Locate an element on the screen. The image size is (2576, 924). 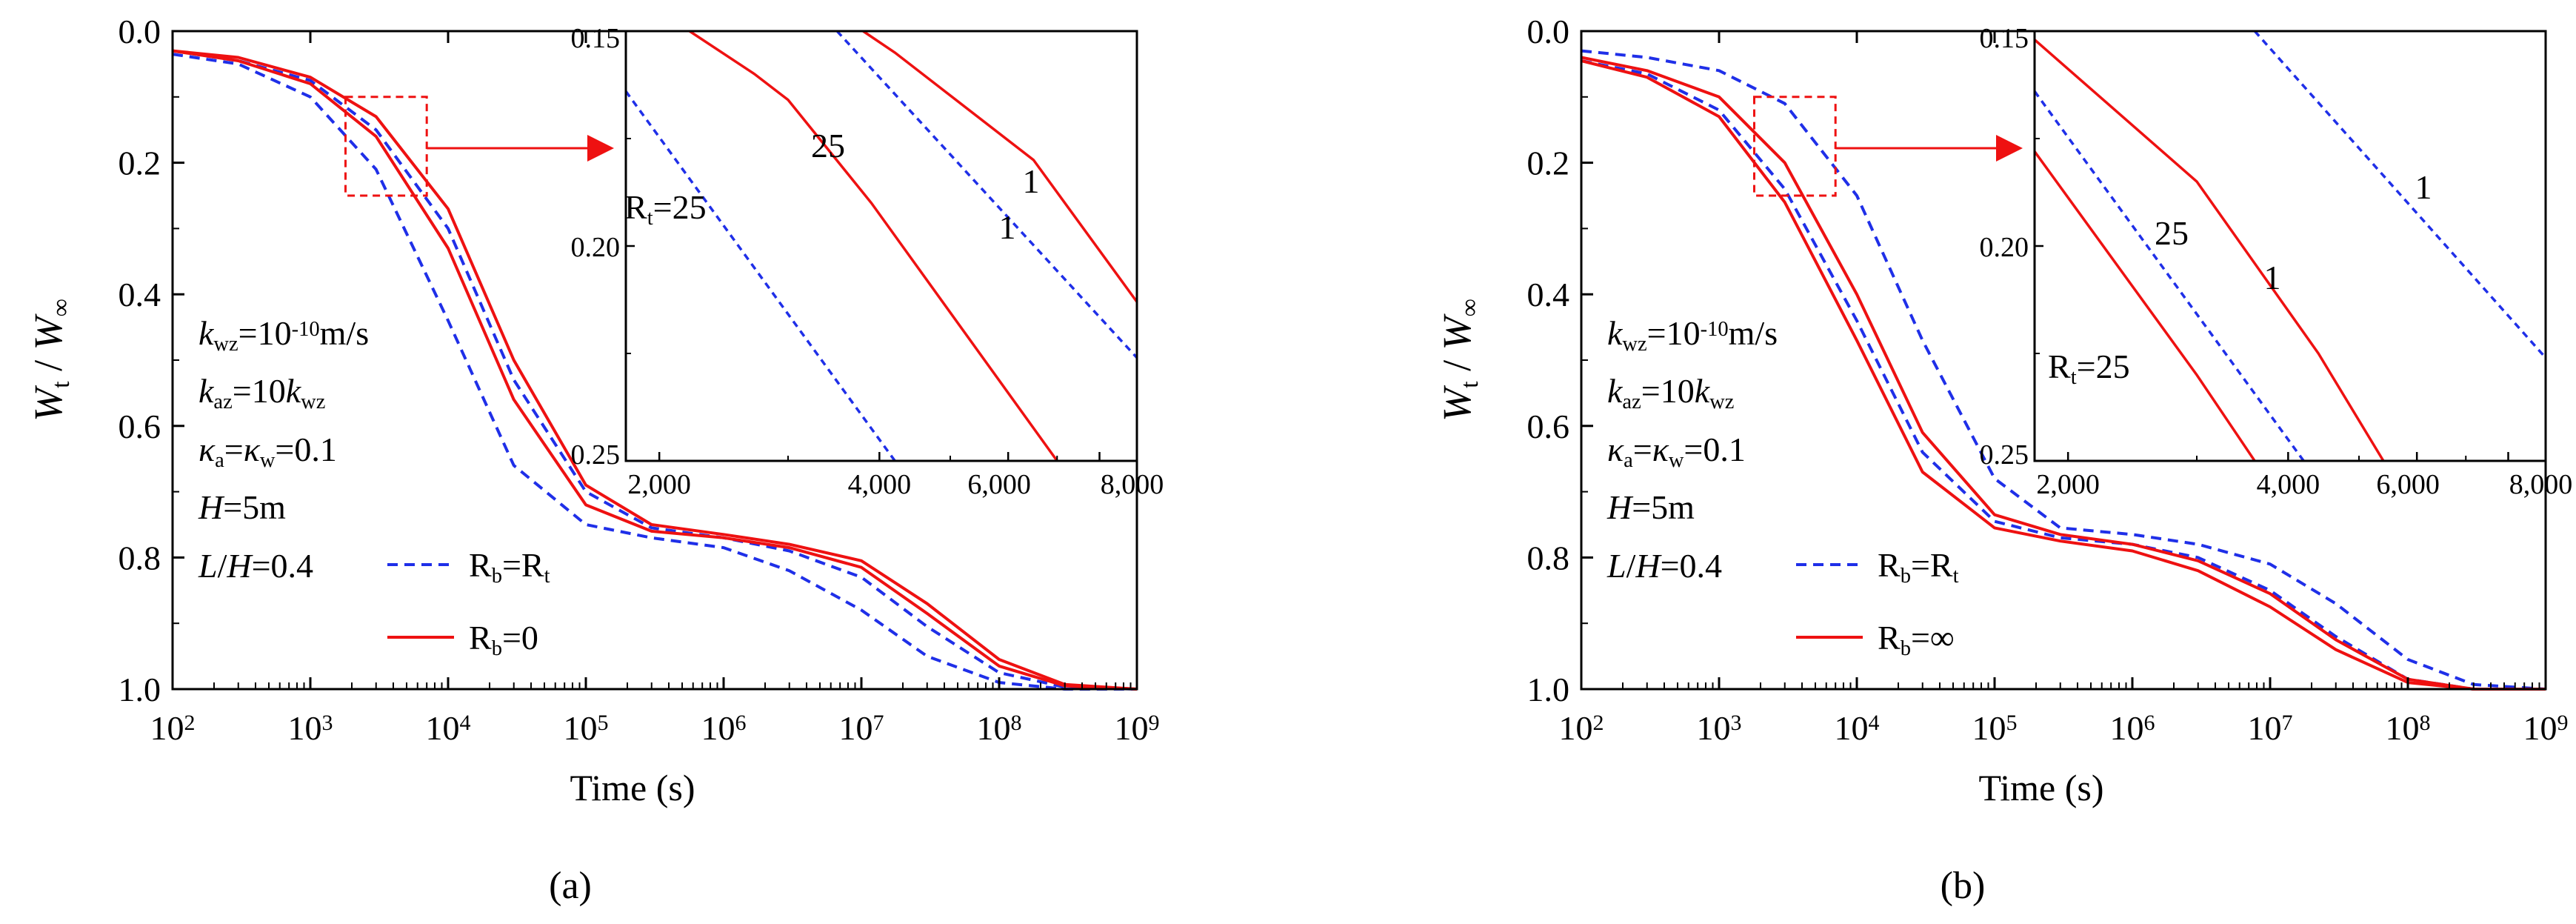
panel-label-a: (a) is located at coordinates (570, 886).